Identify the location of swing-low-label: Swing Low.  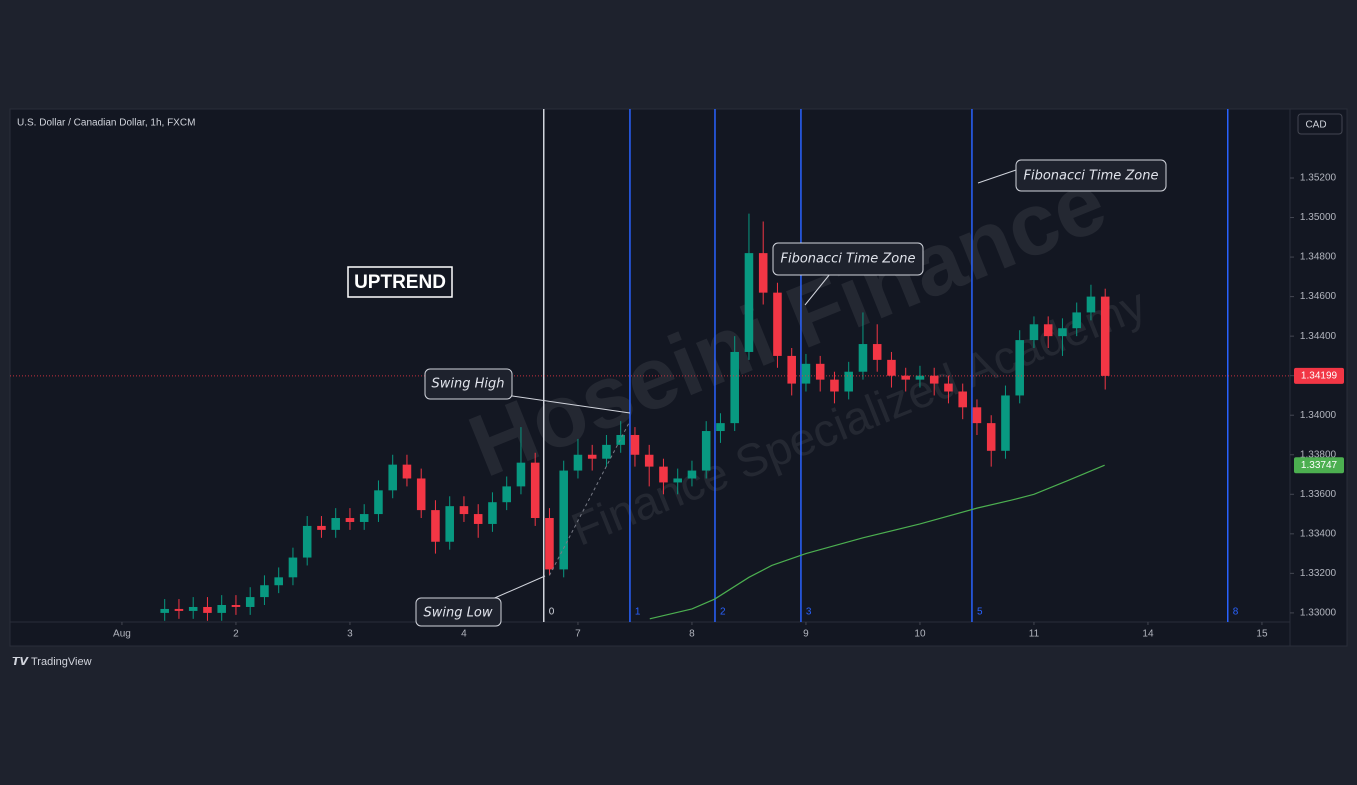
(458, 613).